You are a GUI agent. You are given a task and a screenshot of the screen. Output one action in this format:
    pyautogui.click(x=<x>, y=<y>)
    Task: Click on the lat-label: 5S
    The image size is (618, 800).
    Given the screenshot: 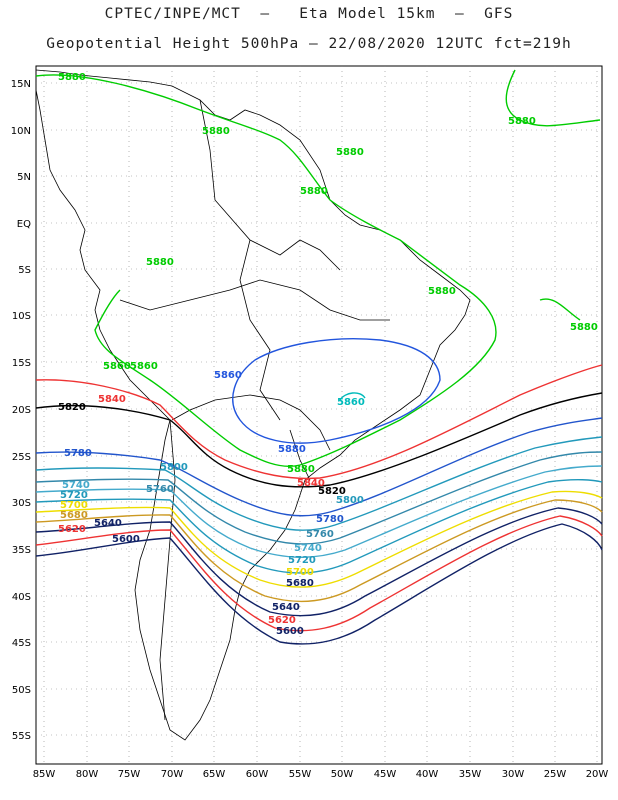 What is the action you would take?
    pyautogui.click(x=24, y=270)
    